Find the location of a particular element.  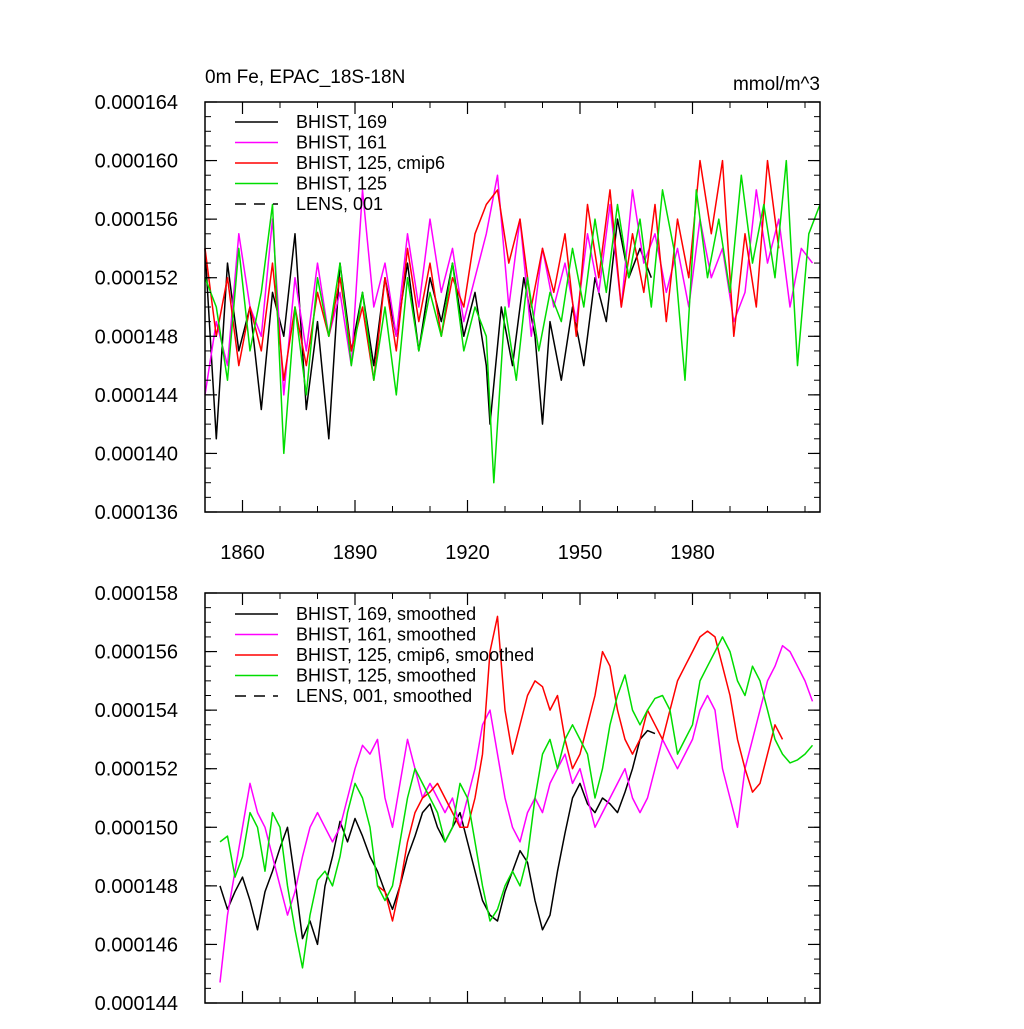

bottom-series-line-bhist-125-cmip6-smoothed is located at coordinates (580, 768).